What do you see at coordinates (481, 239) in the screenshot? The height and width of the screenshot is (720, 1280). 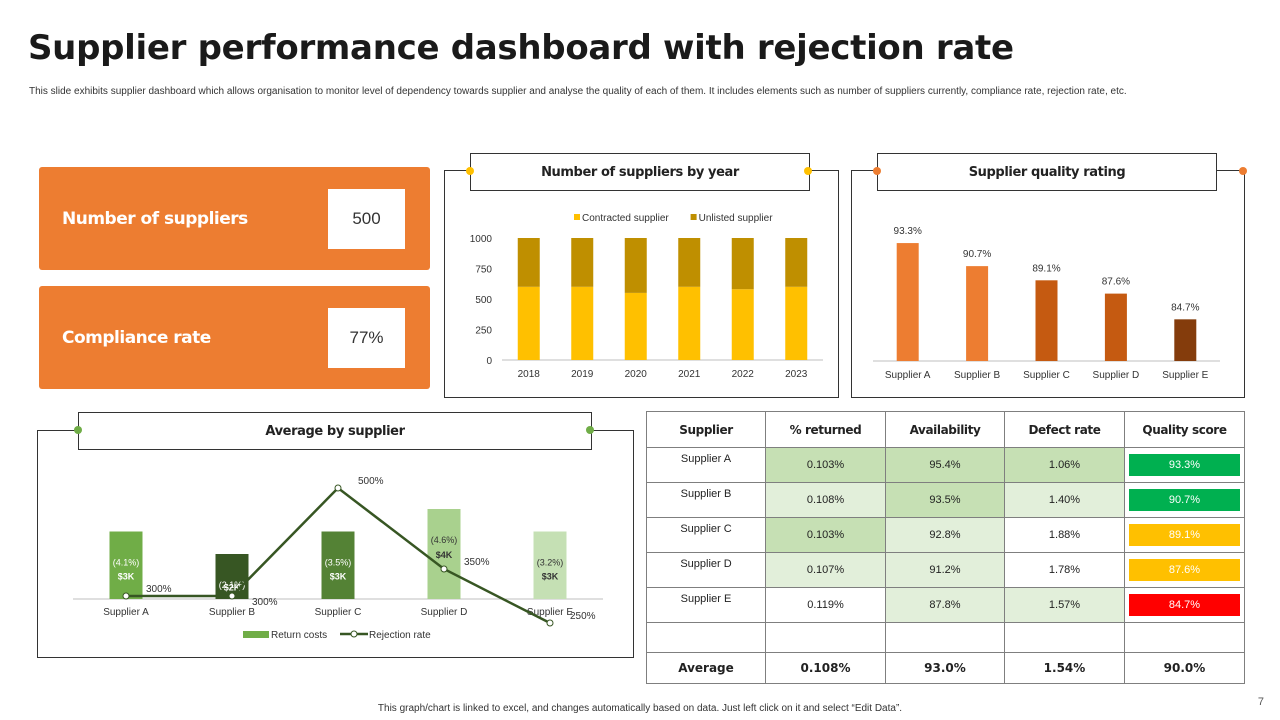 I see `y-tick-label: 1000` at bounding box center [481, 239].